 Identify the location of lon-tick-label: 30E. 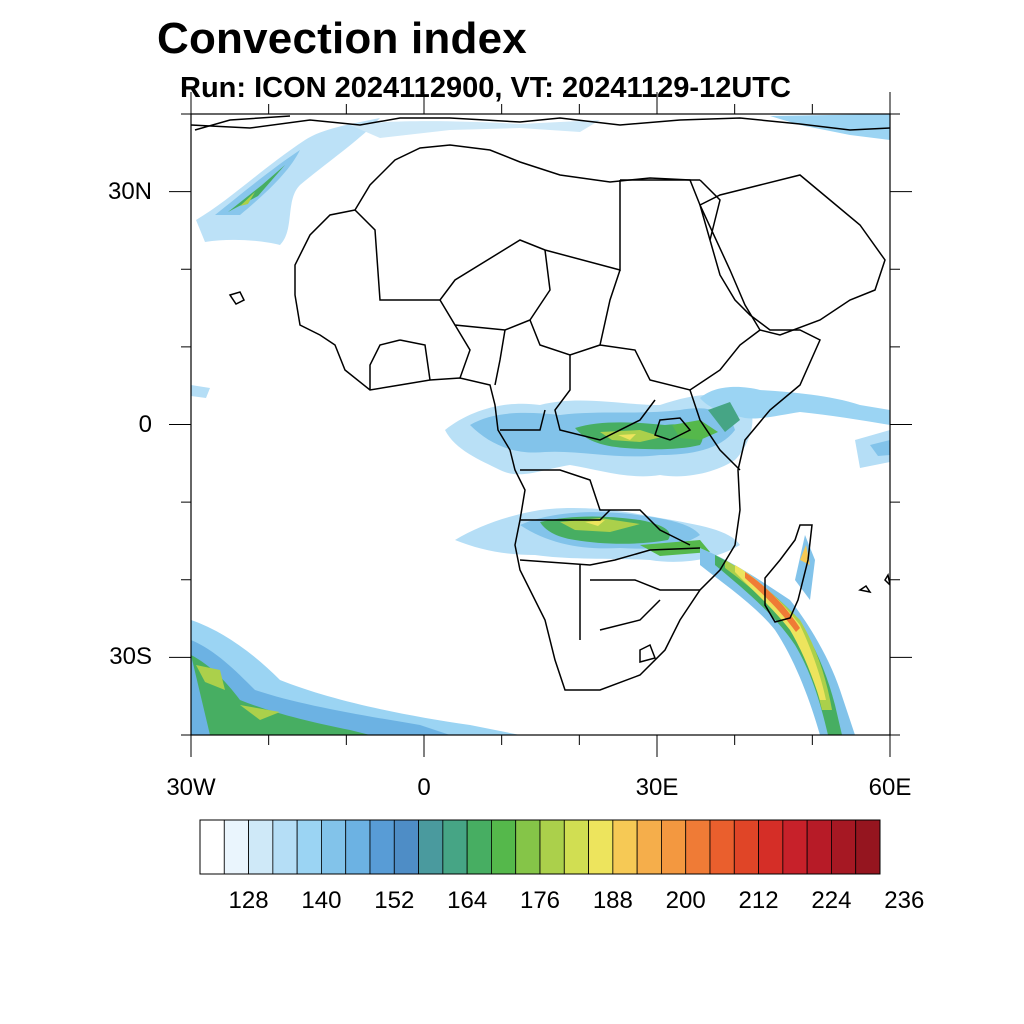
(657, 787).